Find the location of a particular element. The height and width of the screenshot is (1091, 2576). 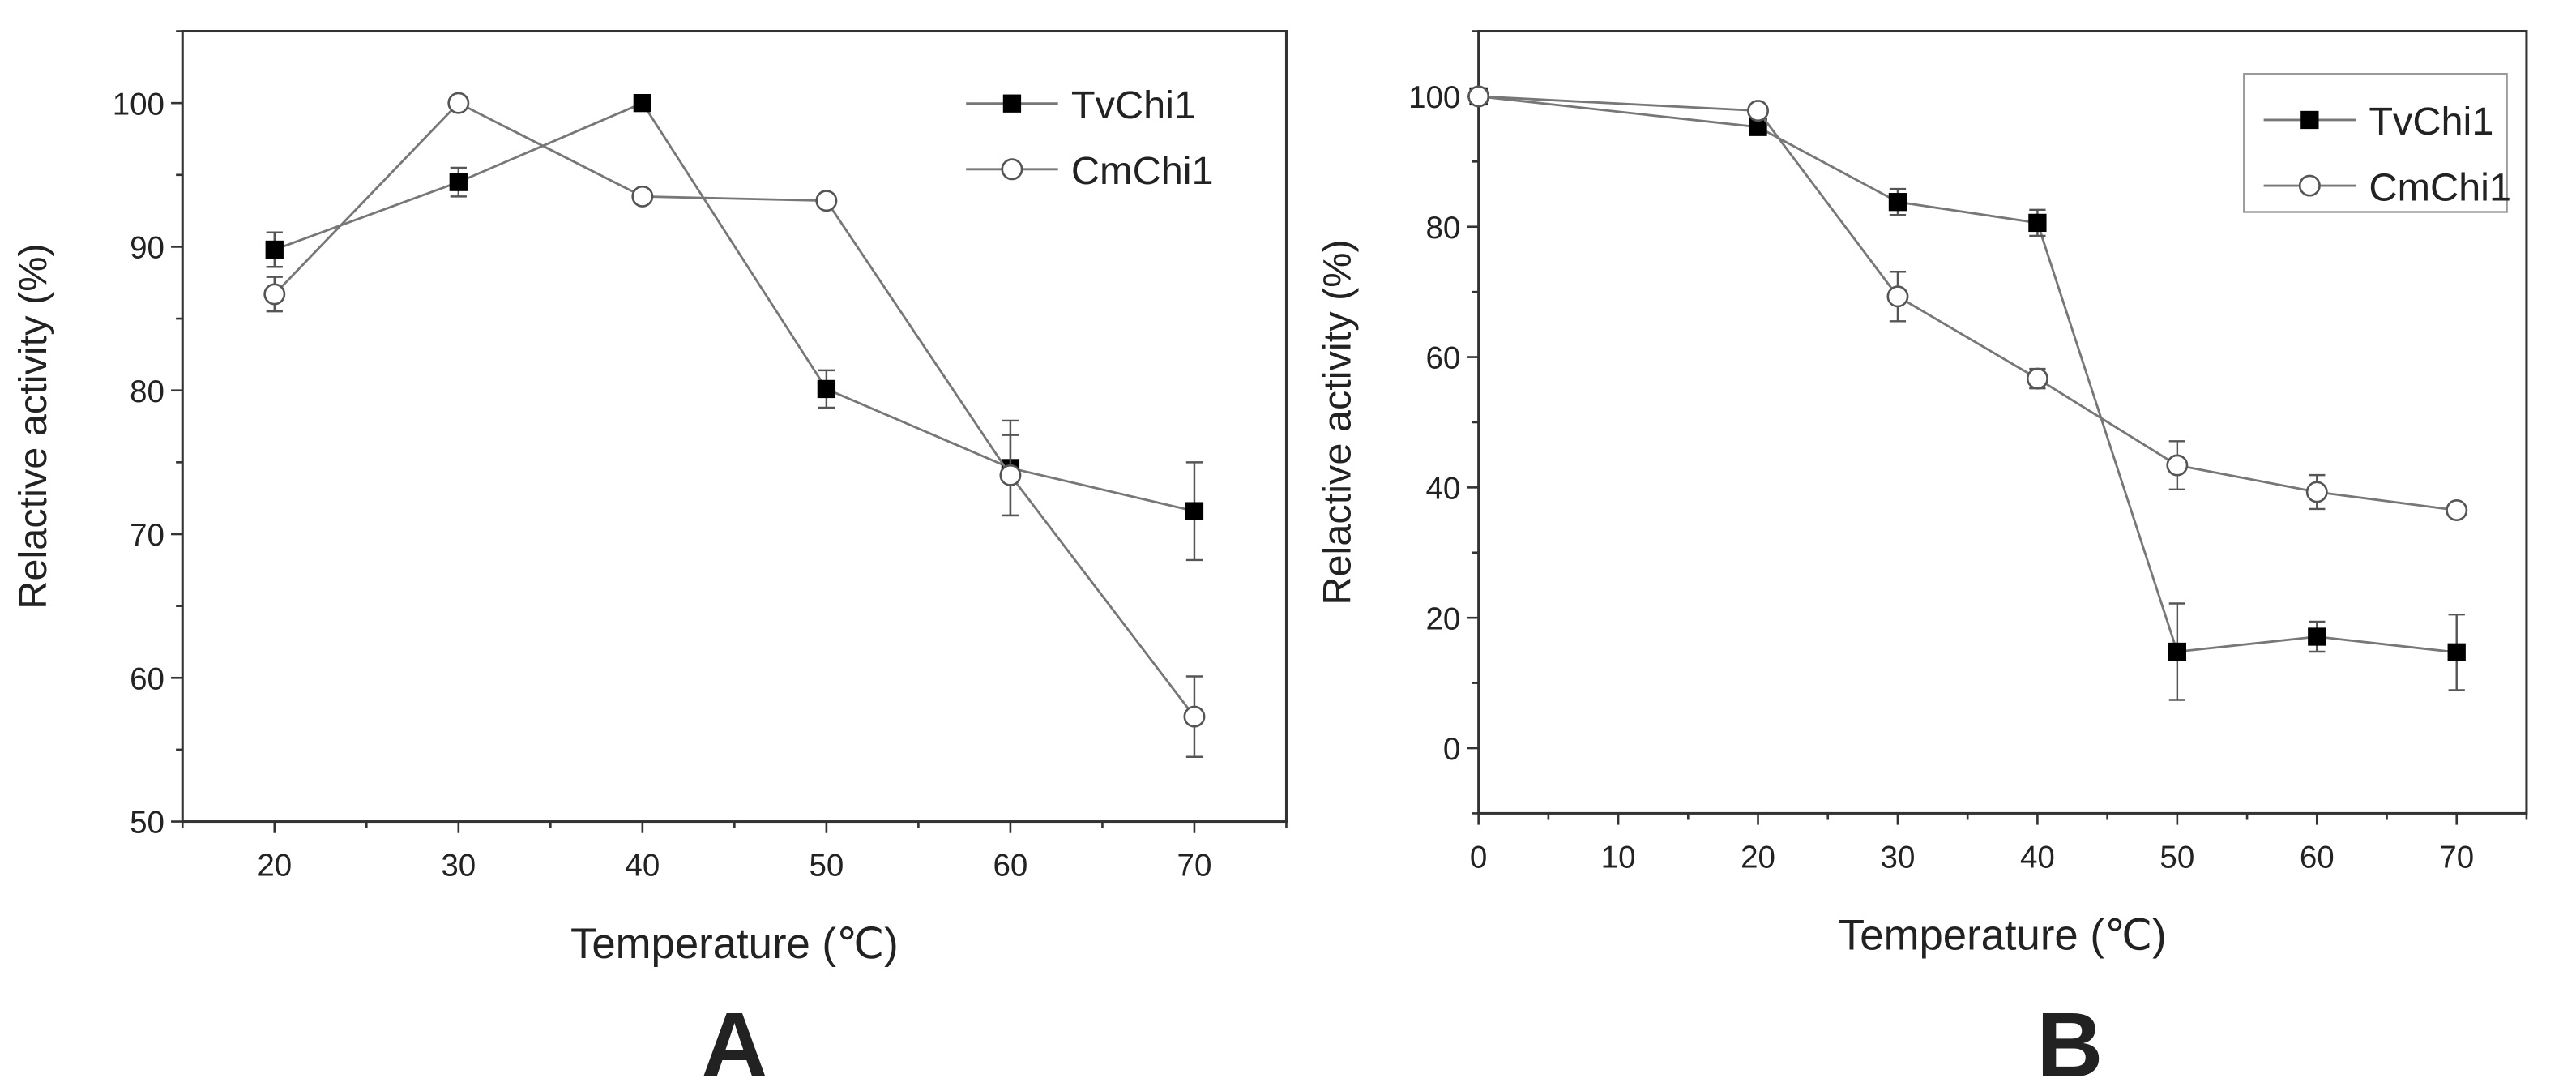

legend-box is located at coordinates (2375, 143).